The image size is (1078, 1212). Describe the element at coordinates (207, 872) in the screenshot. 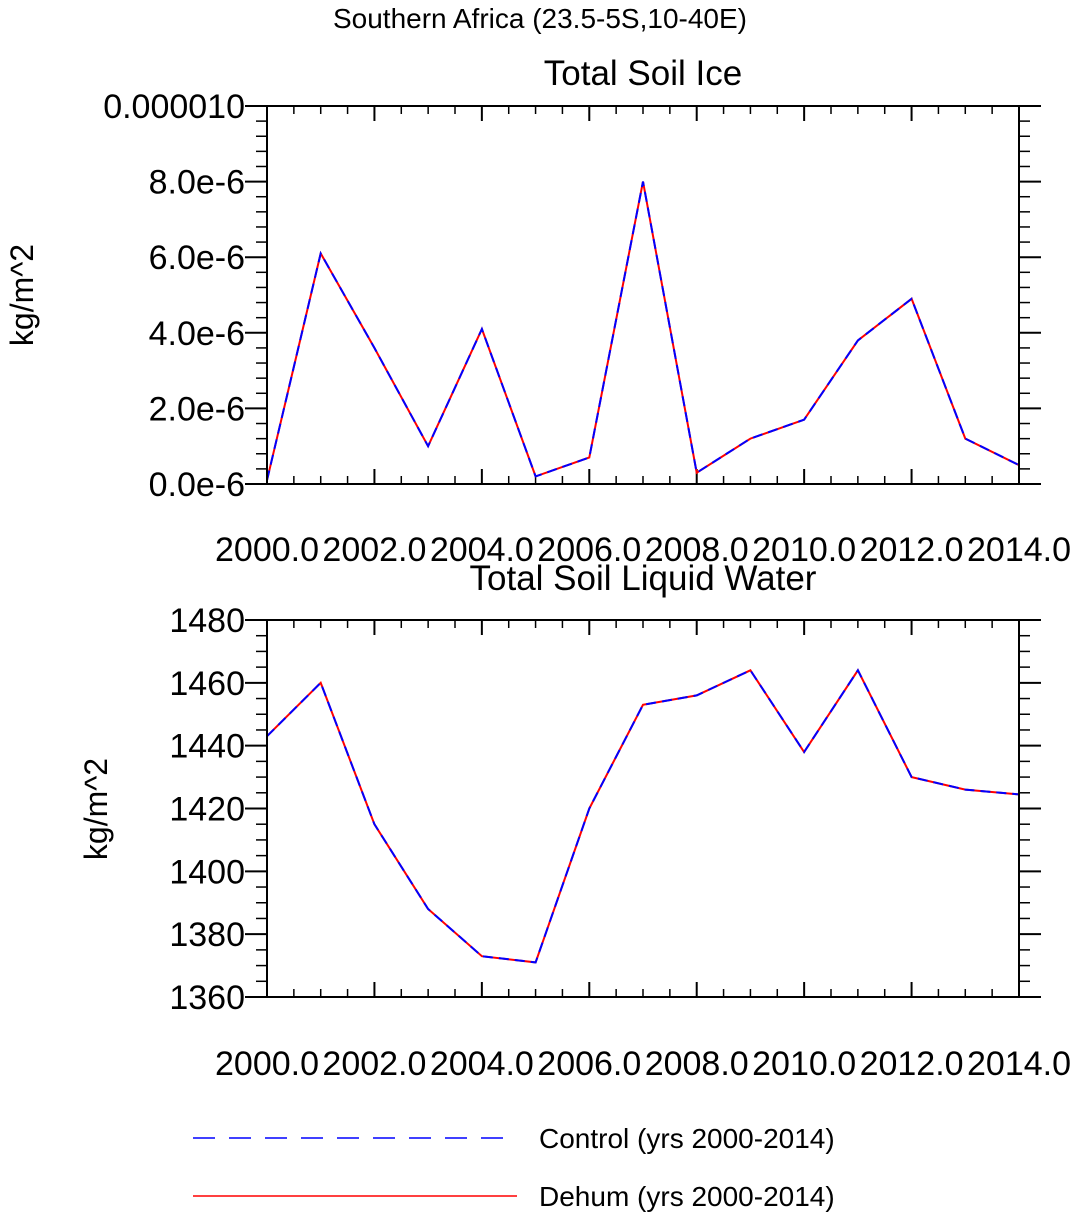

I see `y-tick-label: 1400` at that location.